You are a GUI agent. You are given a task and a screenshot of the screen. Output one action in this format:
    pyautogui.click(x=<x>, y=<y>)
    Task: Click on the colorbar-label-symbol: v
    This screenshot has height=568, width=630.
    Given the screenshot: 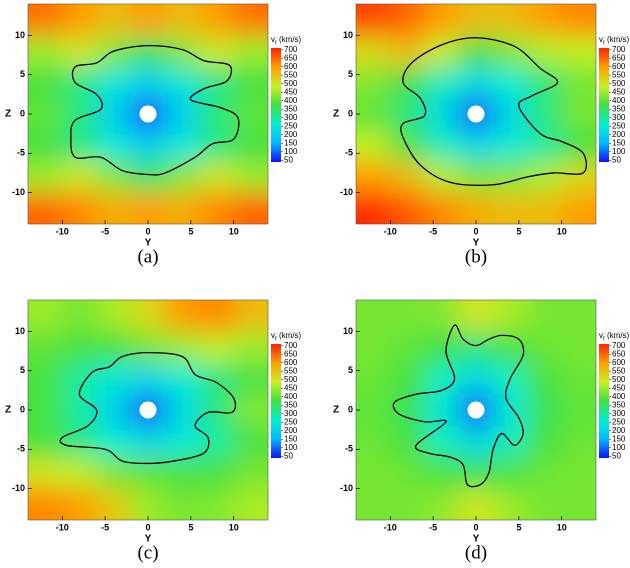 What is the action you would take?
    pyautogui.click(x=601, y=335)
    